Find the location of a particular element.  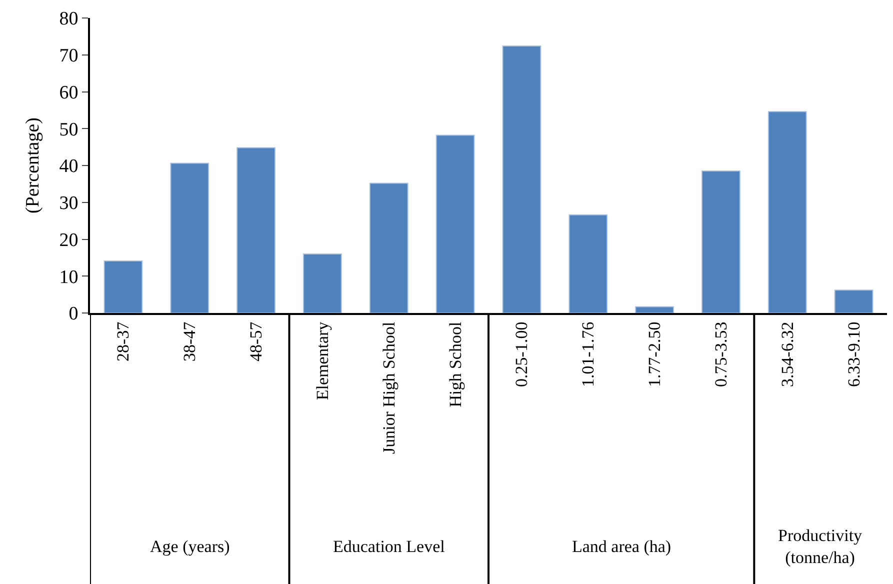

text: Age (years) is located at coordinates (190, 546).